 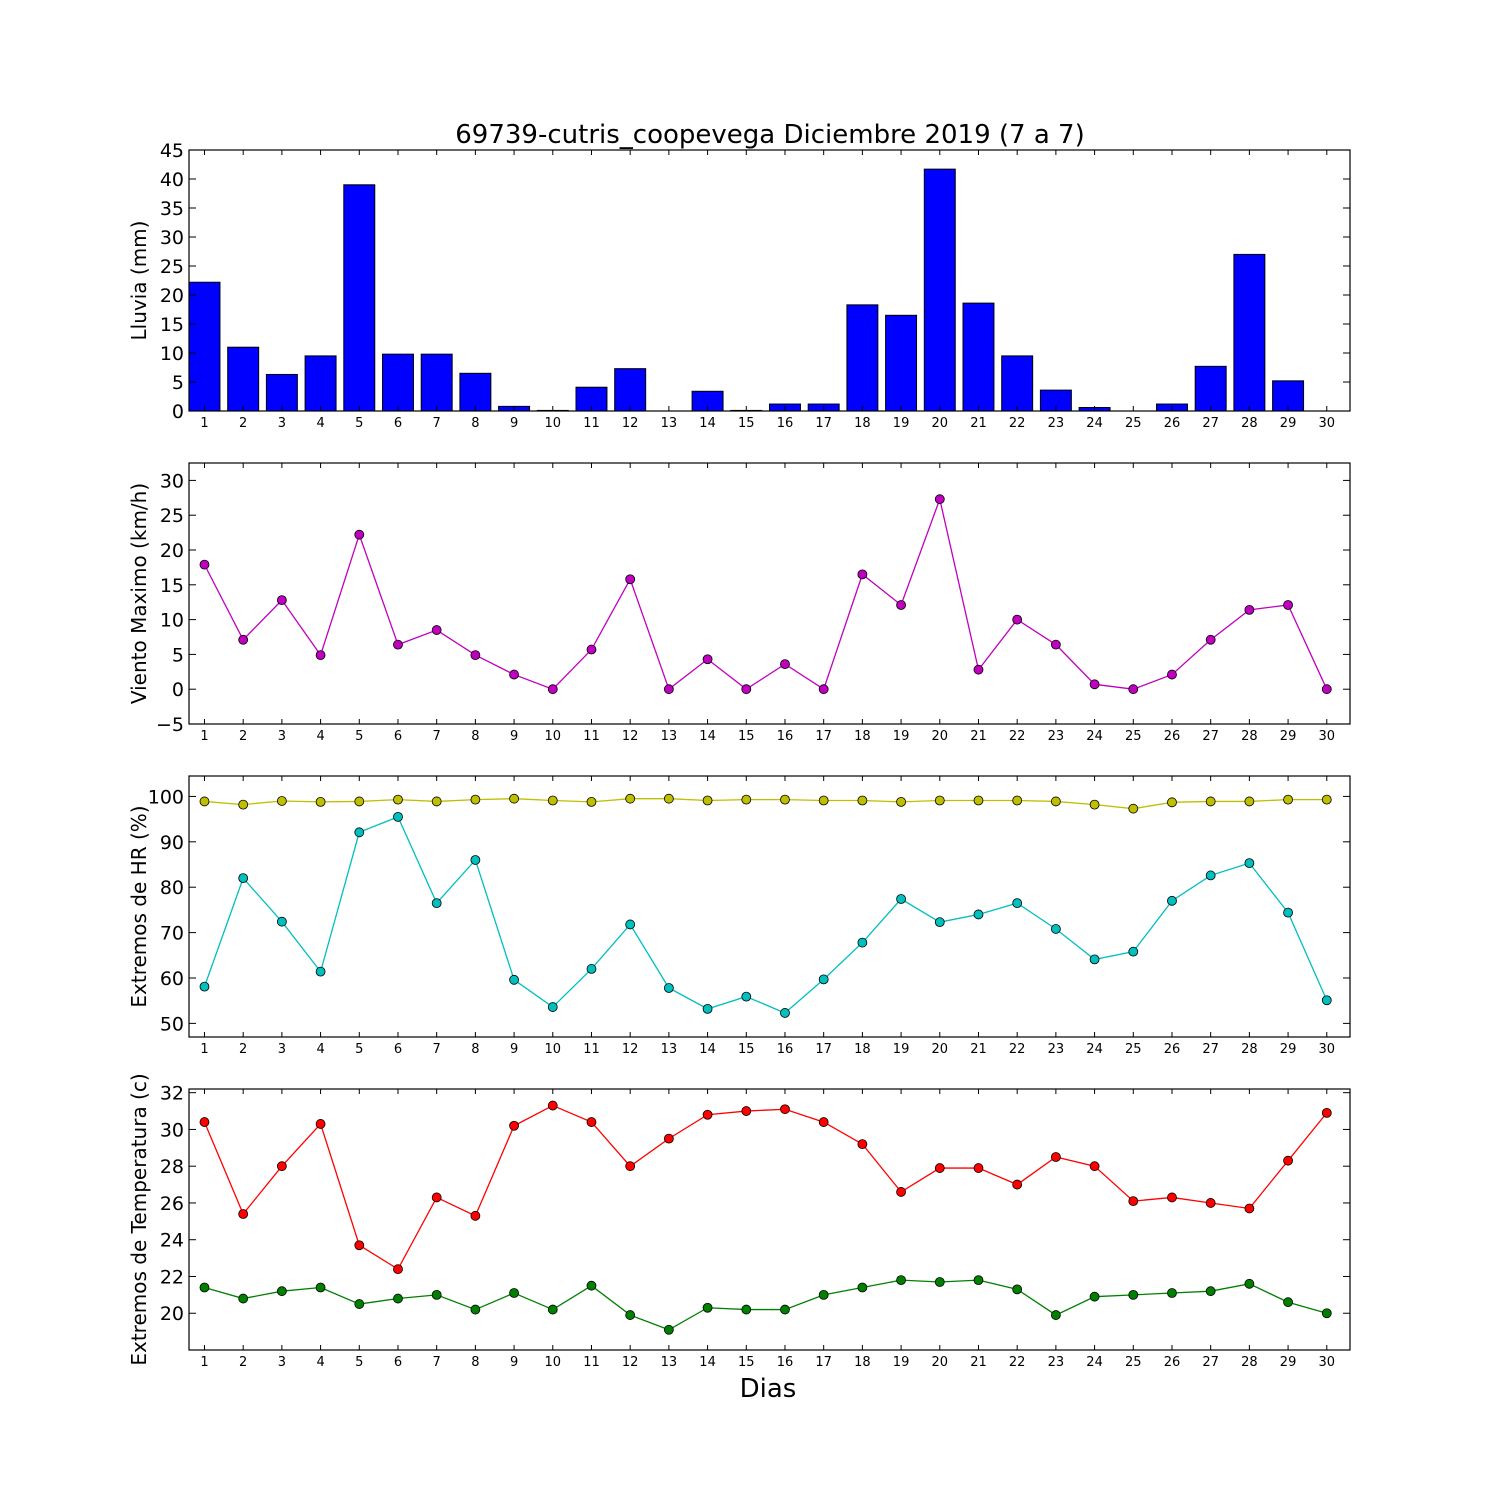 I want to click on x-tick-label: 24, so click(x=1094, y=1362).